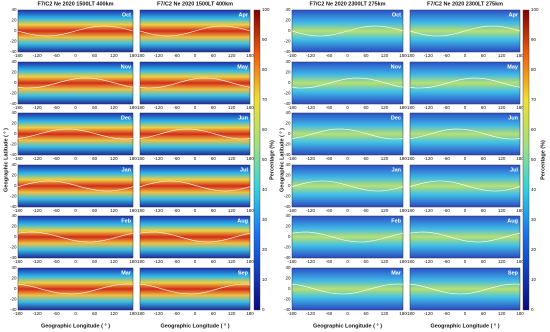 The image size is (550, 332). I want to click on colorbar-tick-label: 40, so click(534, 189).